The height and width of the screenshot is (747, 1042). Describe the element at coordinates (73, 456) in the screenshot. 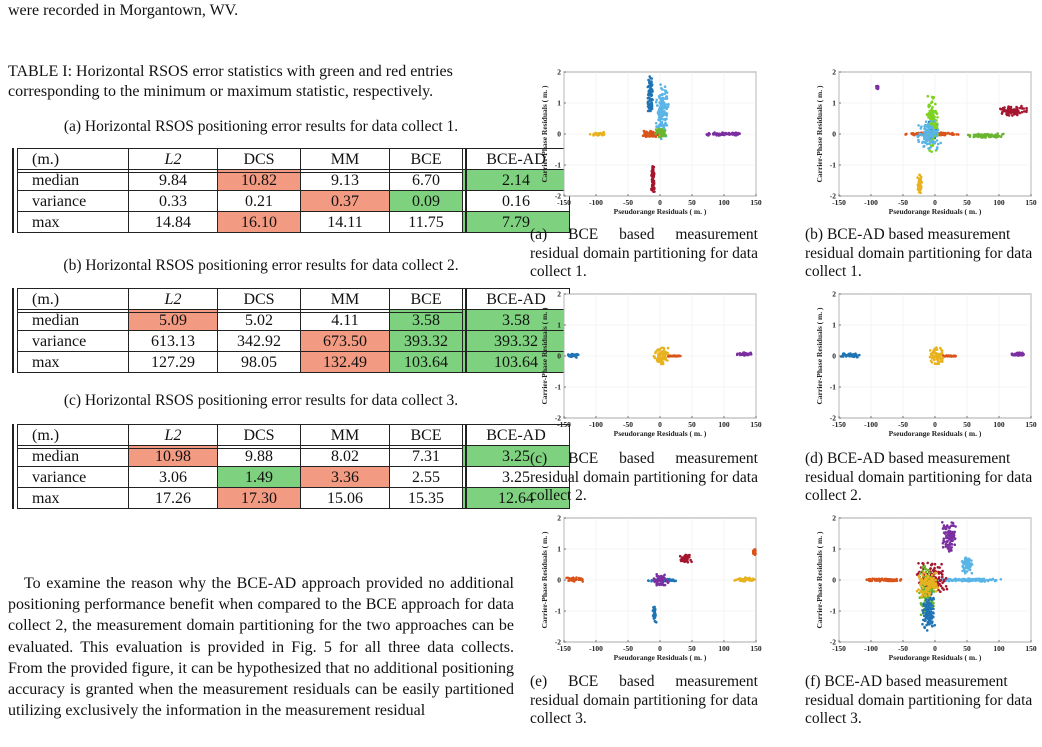

I see `row-label: median` at that location.